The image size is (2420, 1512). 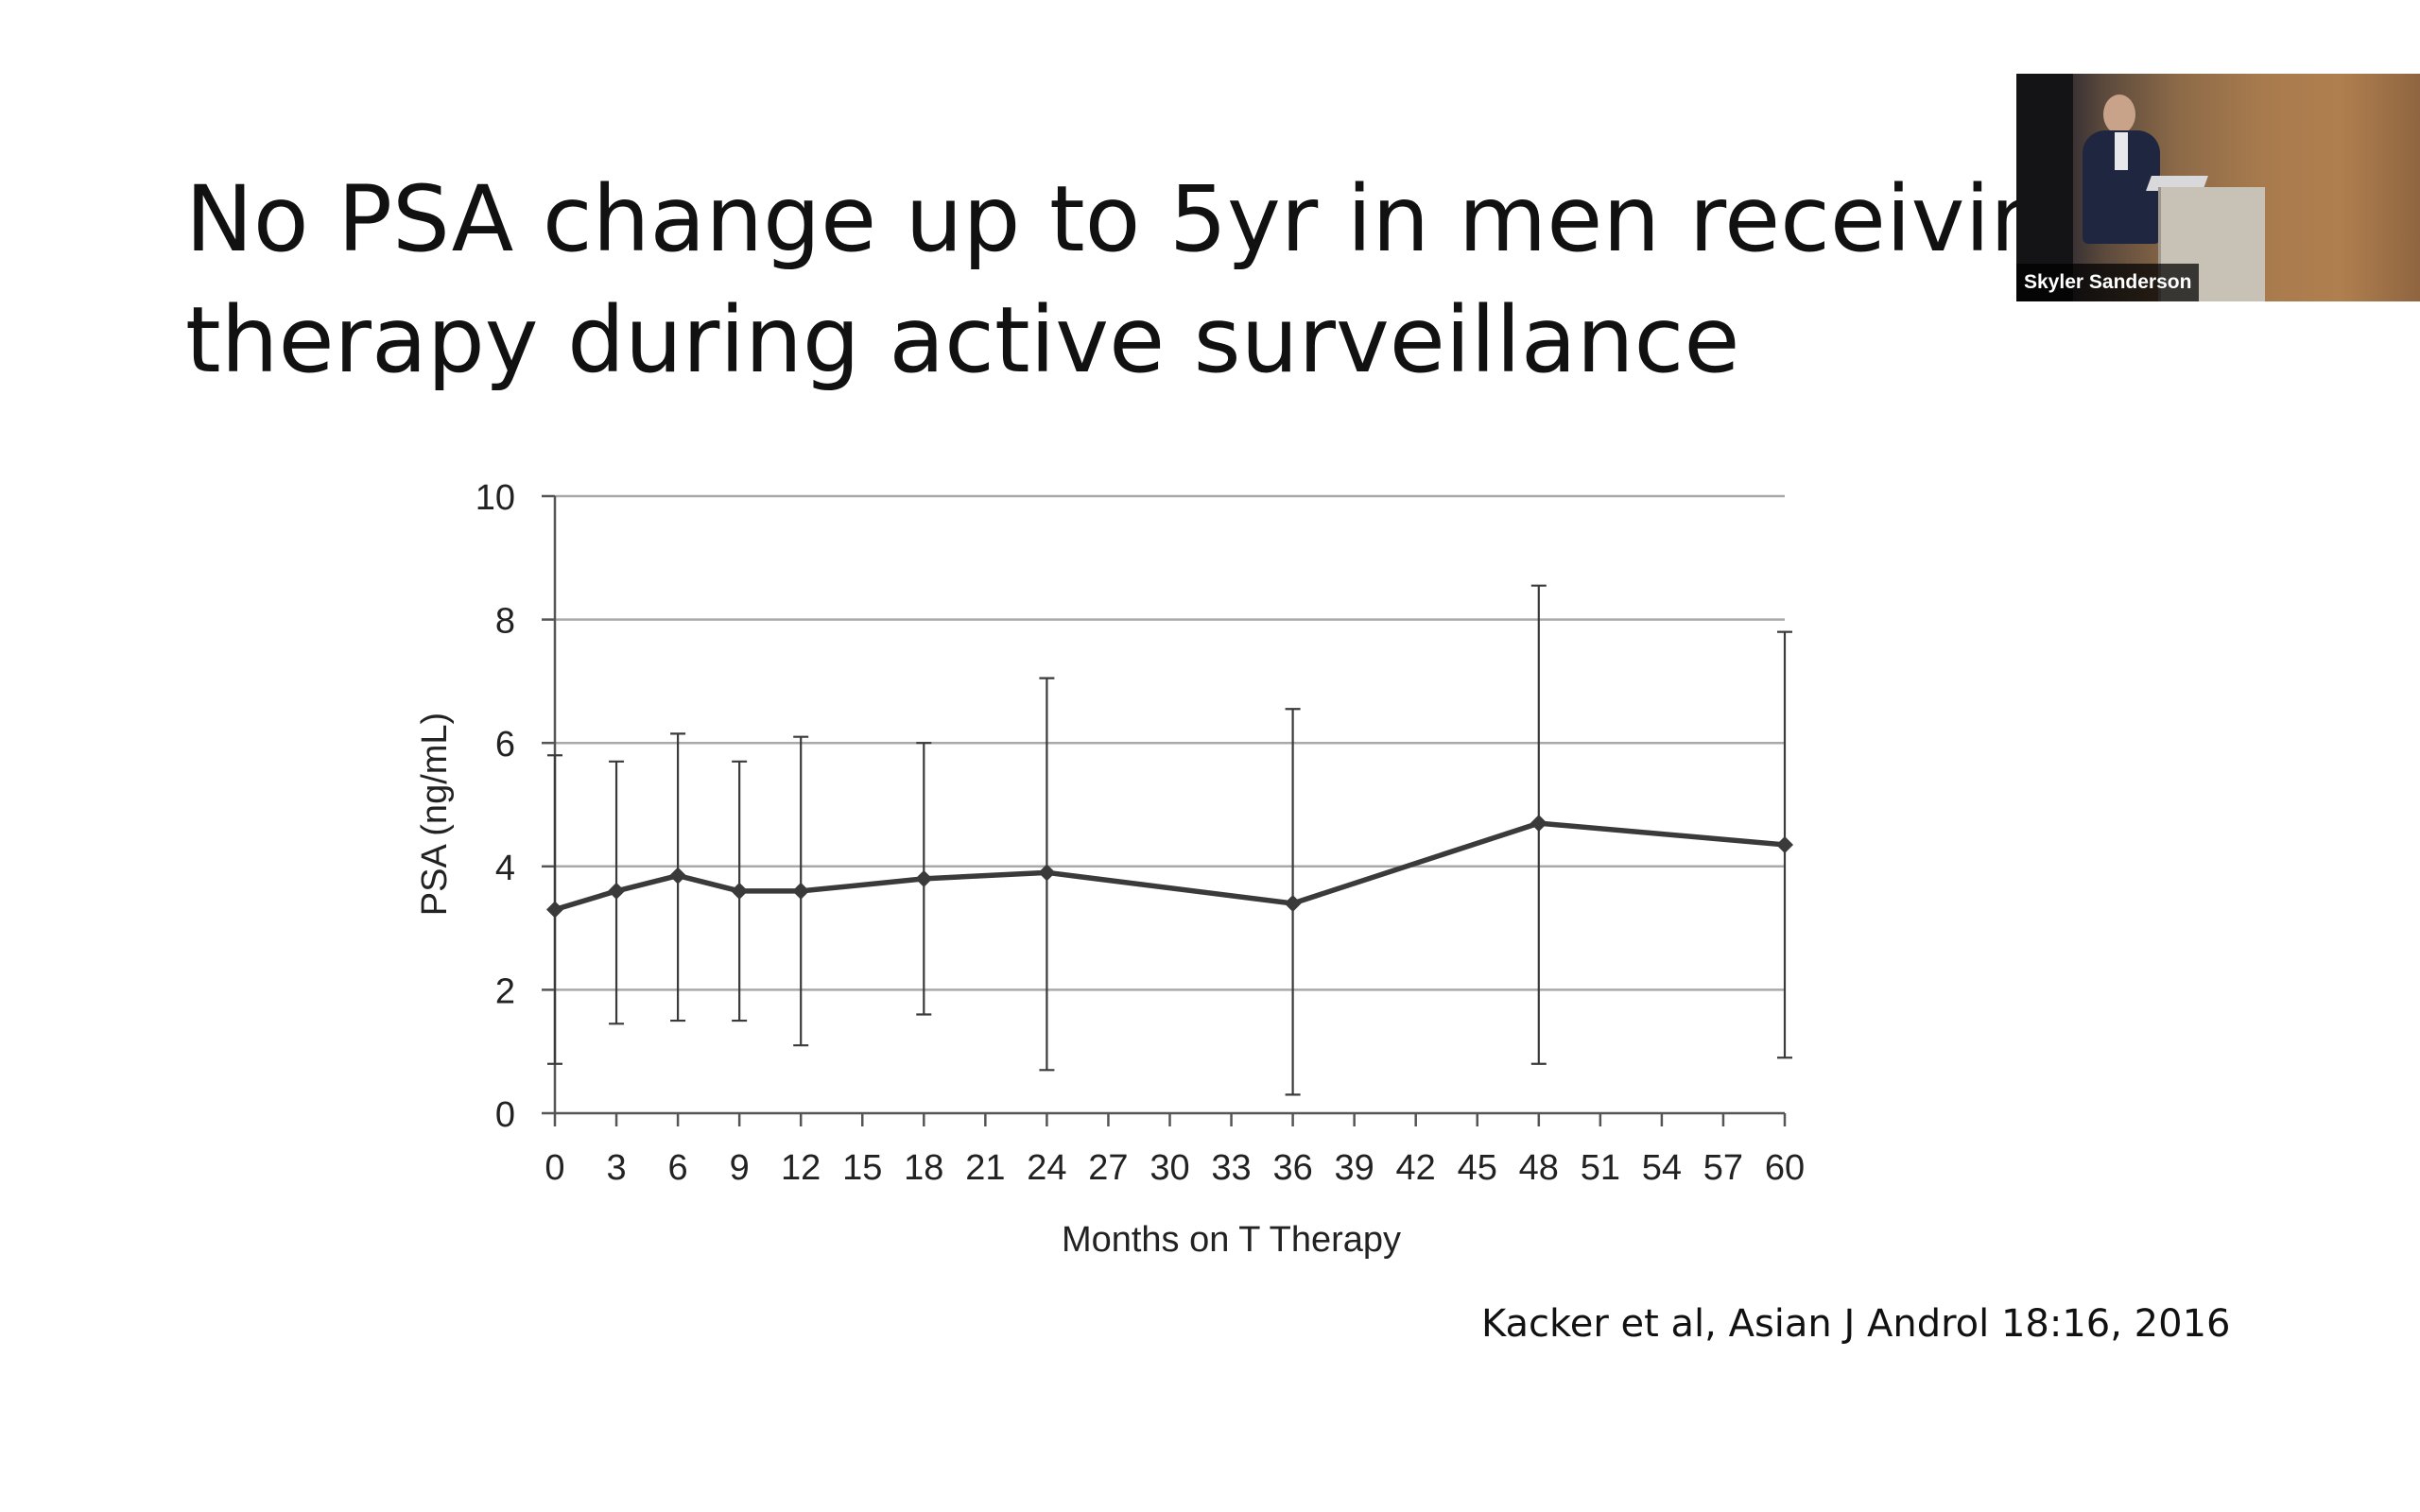 I want to click on speaker-head, so click(x=2119, y=114).